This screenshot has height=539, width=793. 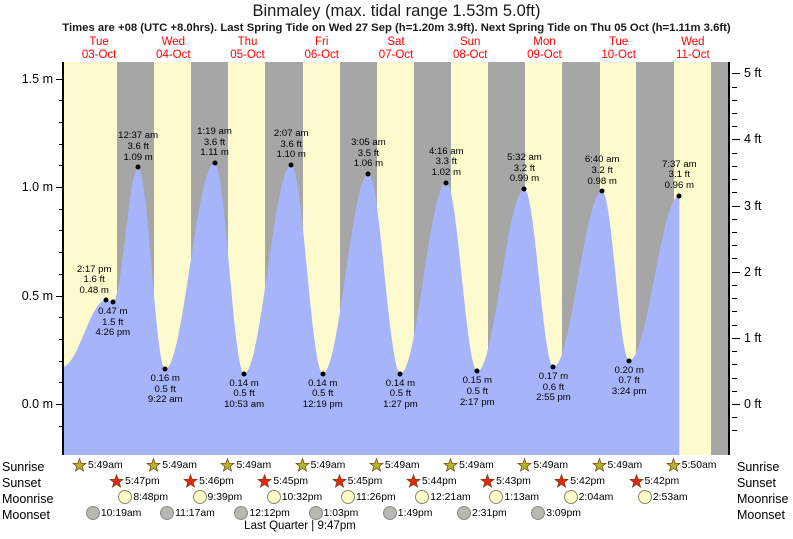 I want to click on sunrise-event-8: 5:50am, so click(x=690, y=465).